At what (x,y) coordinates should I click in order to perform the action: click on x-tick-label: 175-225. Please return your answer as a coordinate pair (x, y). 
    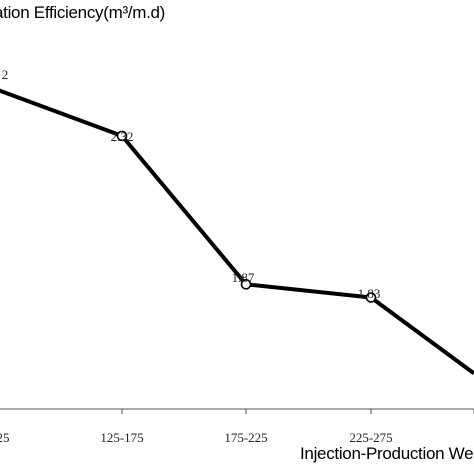
    Looking at the image, I should click on (245, 437).